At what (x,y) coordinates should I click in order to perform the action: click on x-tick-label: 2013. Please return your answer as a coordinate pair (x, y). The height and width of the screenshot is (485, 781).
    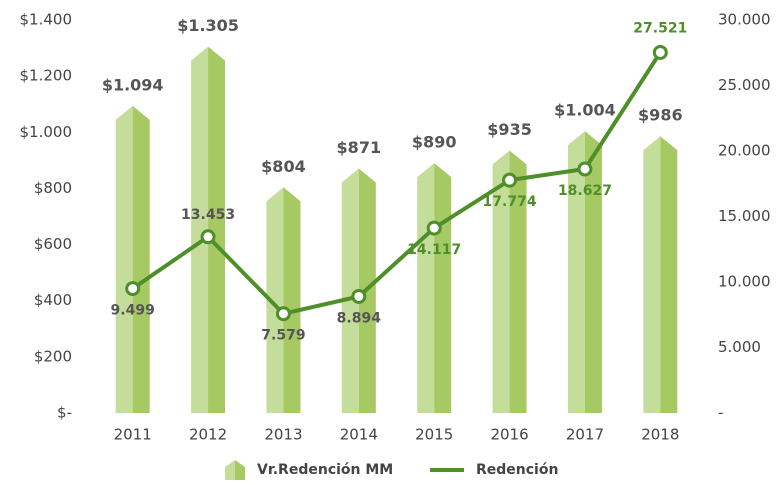
    Looking at the image, I should click on (283, 435).